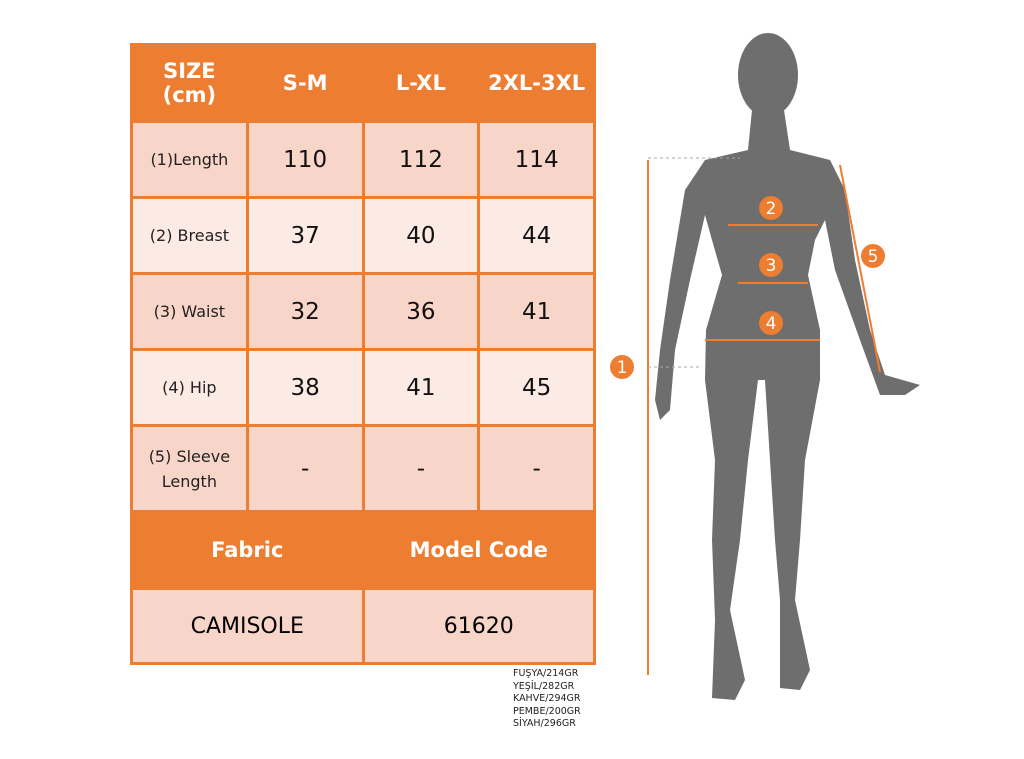 The height and width of the screenshot is (759, 1024). I want to click on marker-3: 3, so click(771, 266).